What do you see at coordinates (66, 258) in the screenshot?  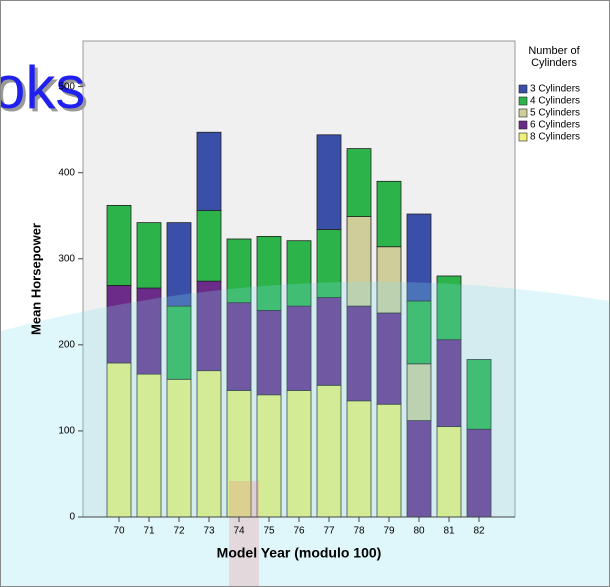 I see `y-tick-label: 300` at bounding box center [66, 258].